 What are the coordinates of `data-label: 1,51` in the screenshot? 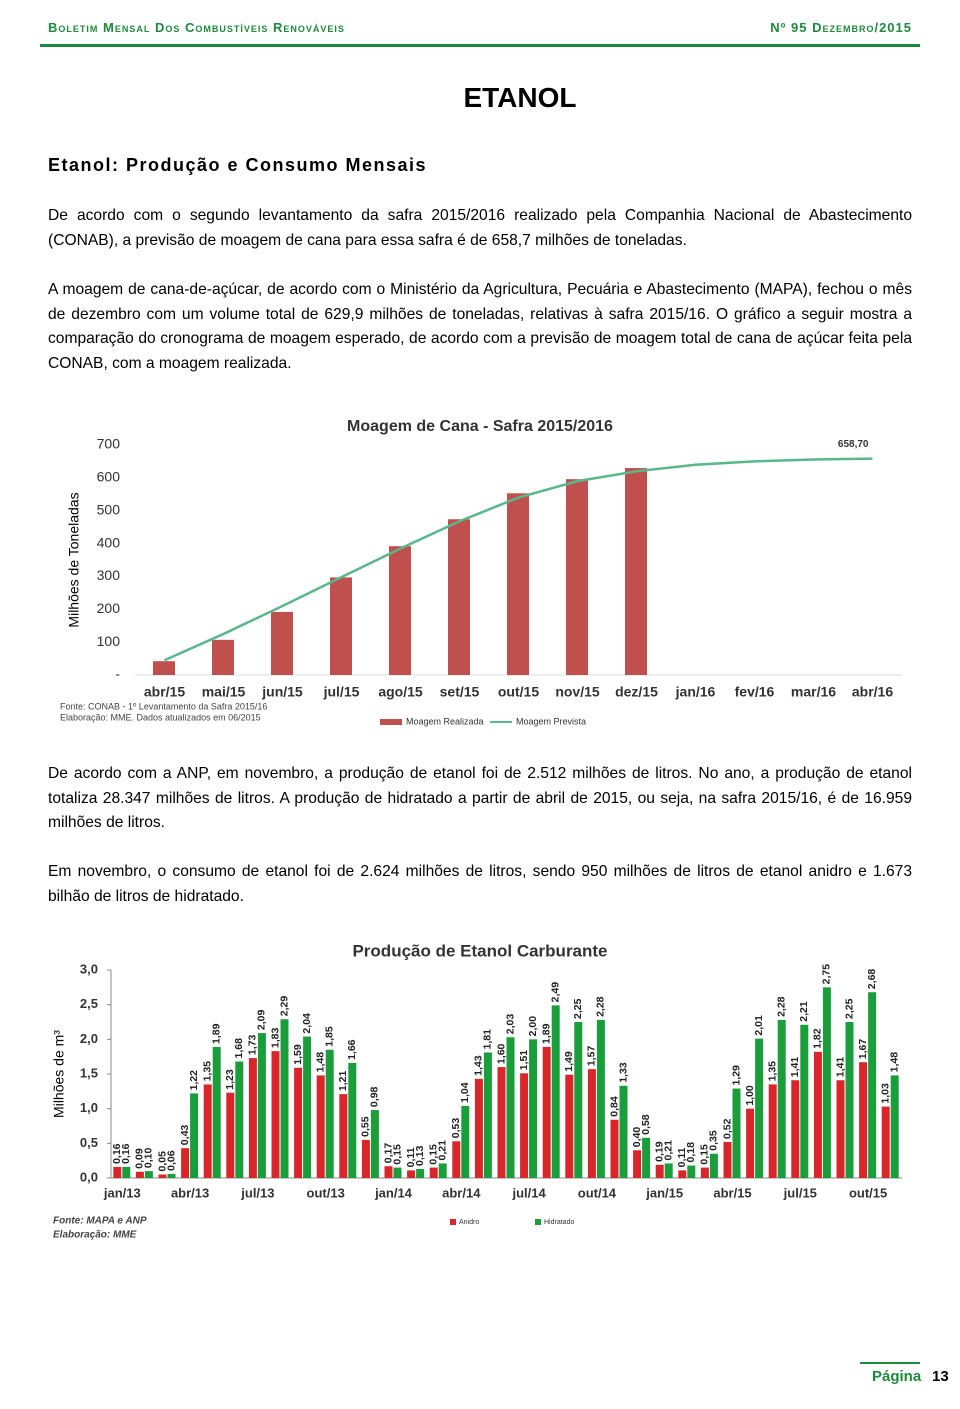 It's located at (524, 1060).